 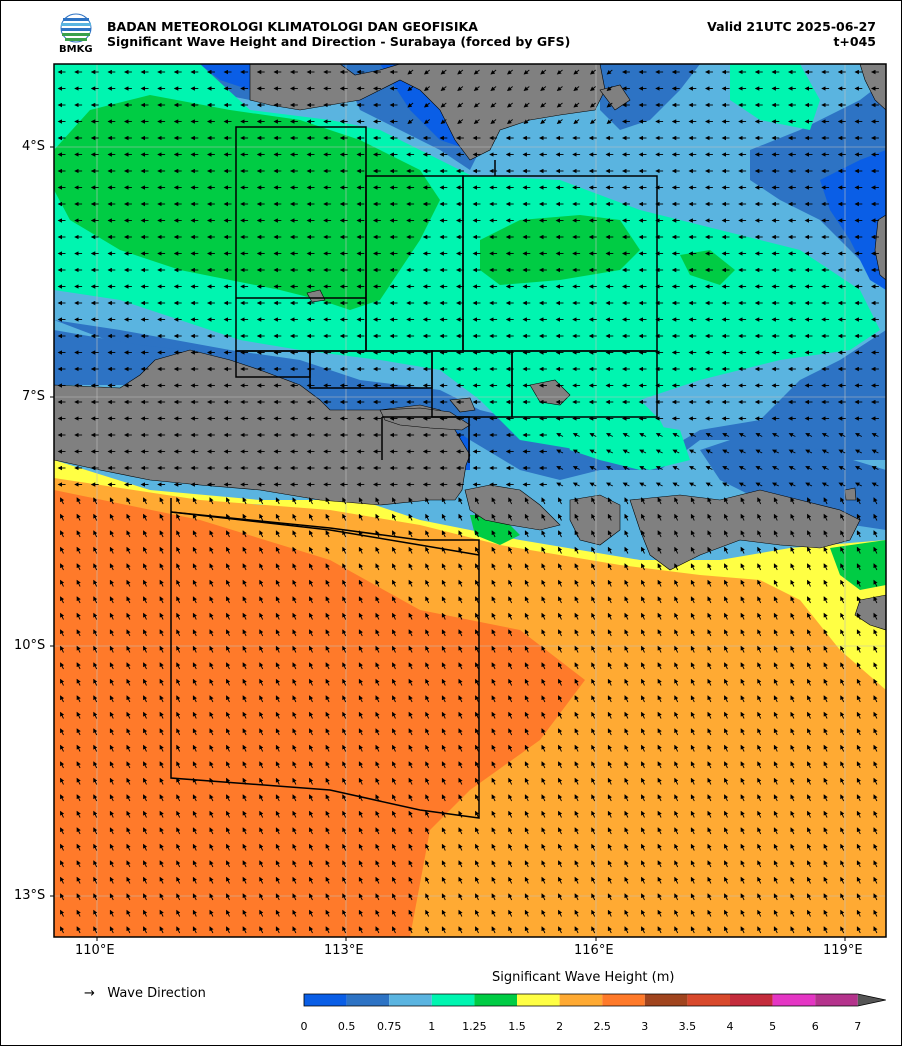 What do you see at coordinates (344, 950) in the screenshot?
I see `lon-label-113e: 113°E` at bounding box center [344, 950].